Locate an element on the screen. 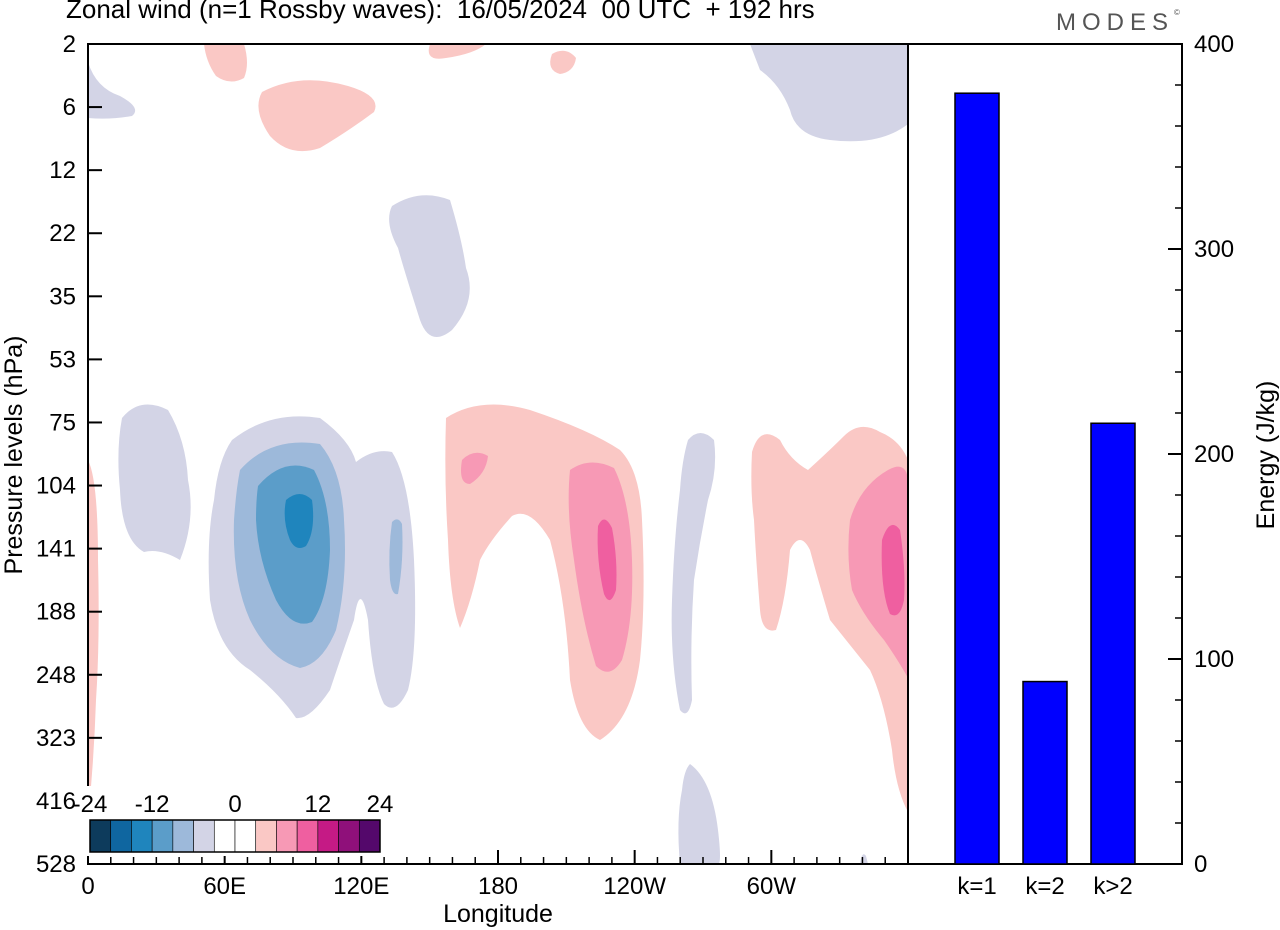 This screenshot has height=930, width=1280. brand-name: MODES is located at coordinates (1115, 22).